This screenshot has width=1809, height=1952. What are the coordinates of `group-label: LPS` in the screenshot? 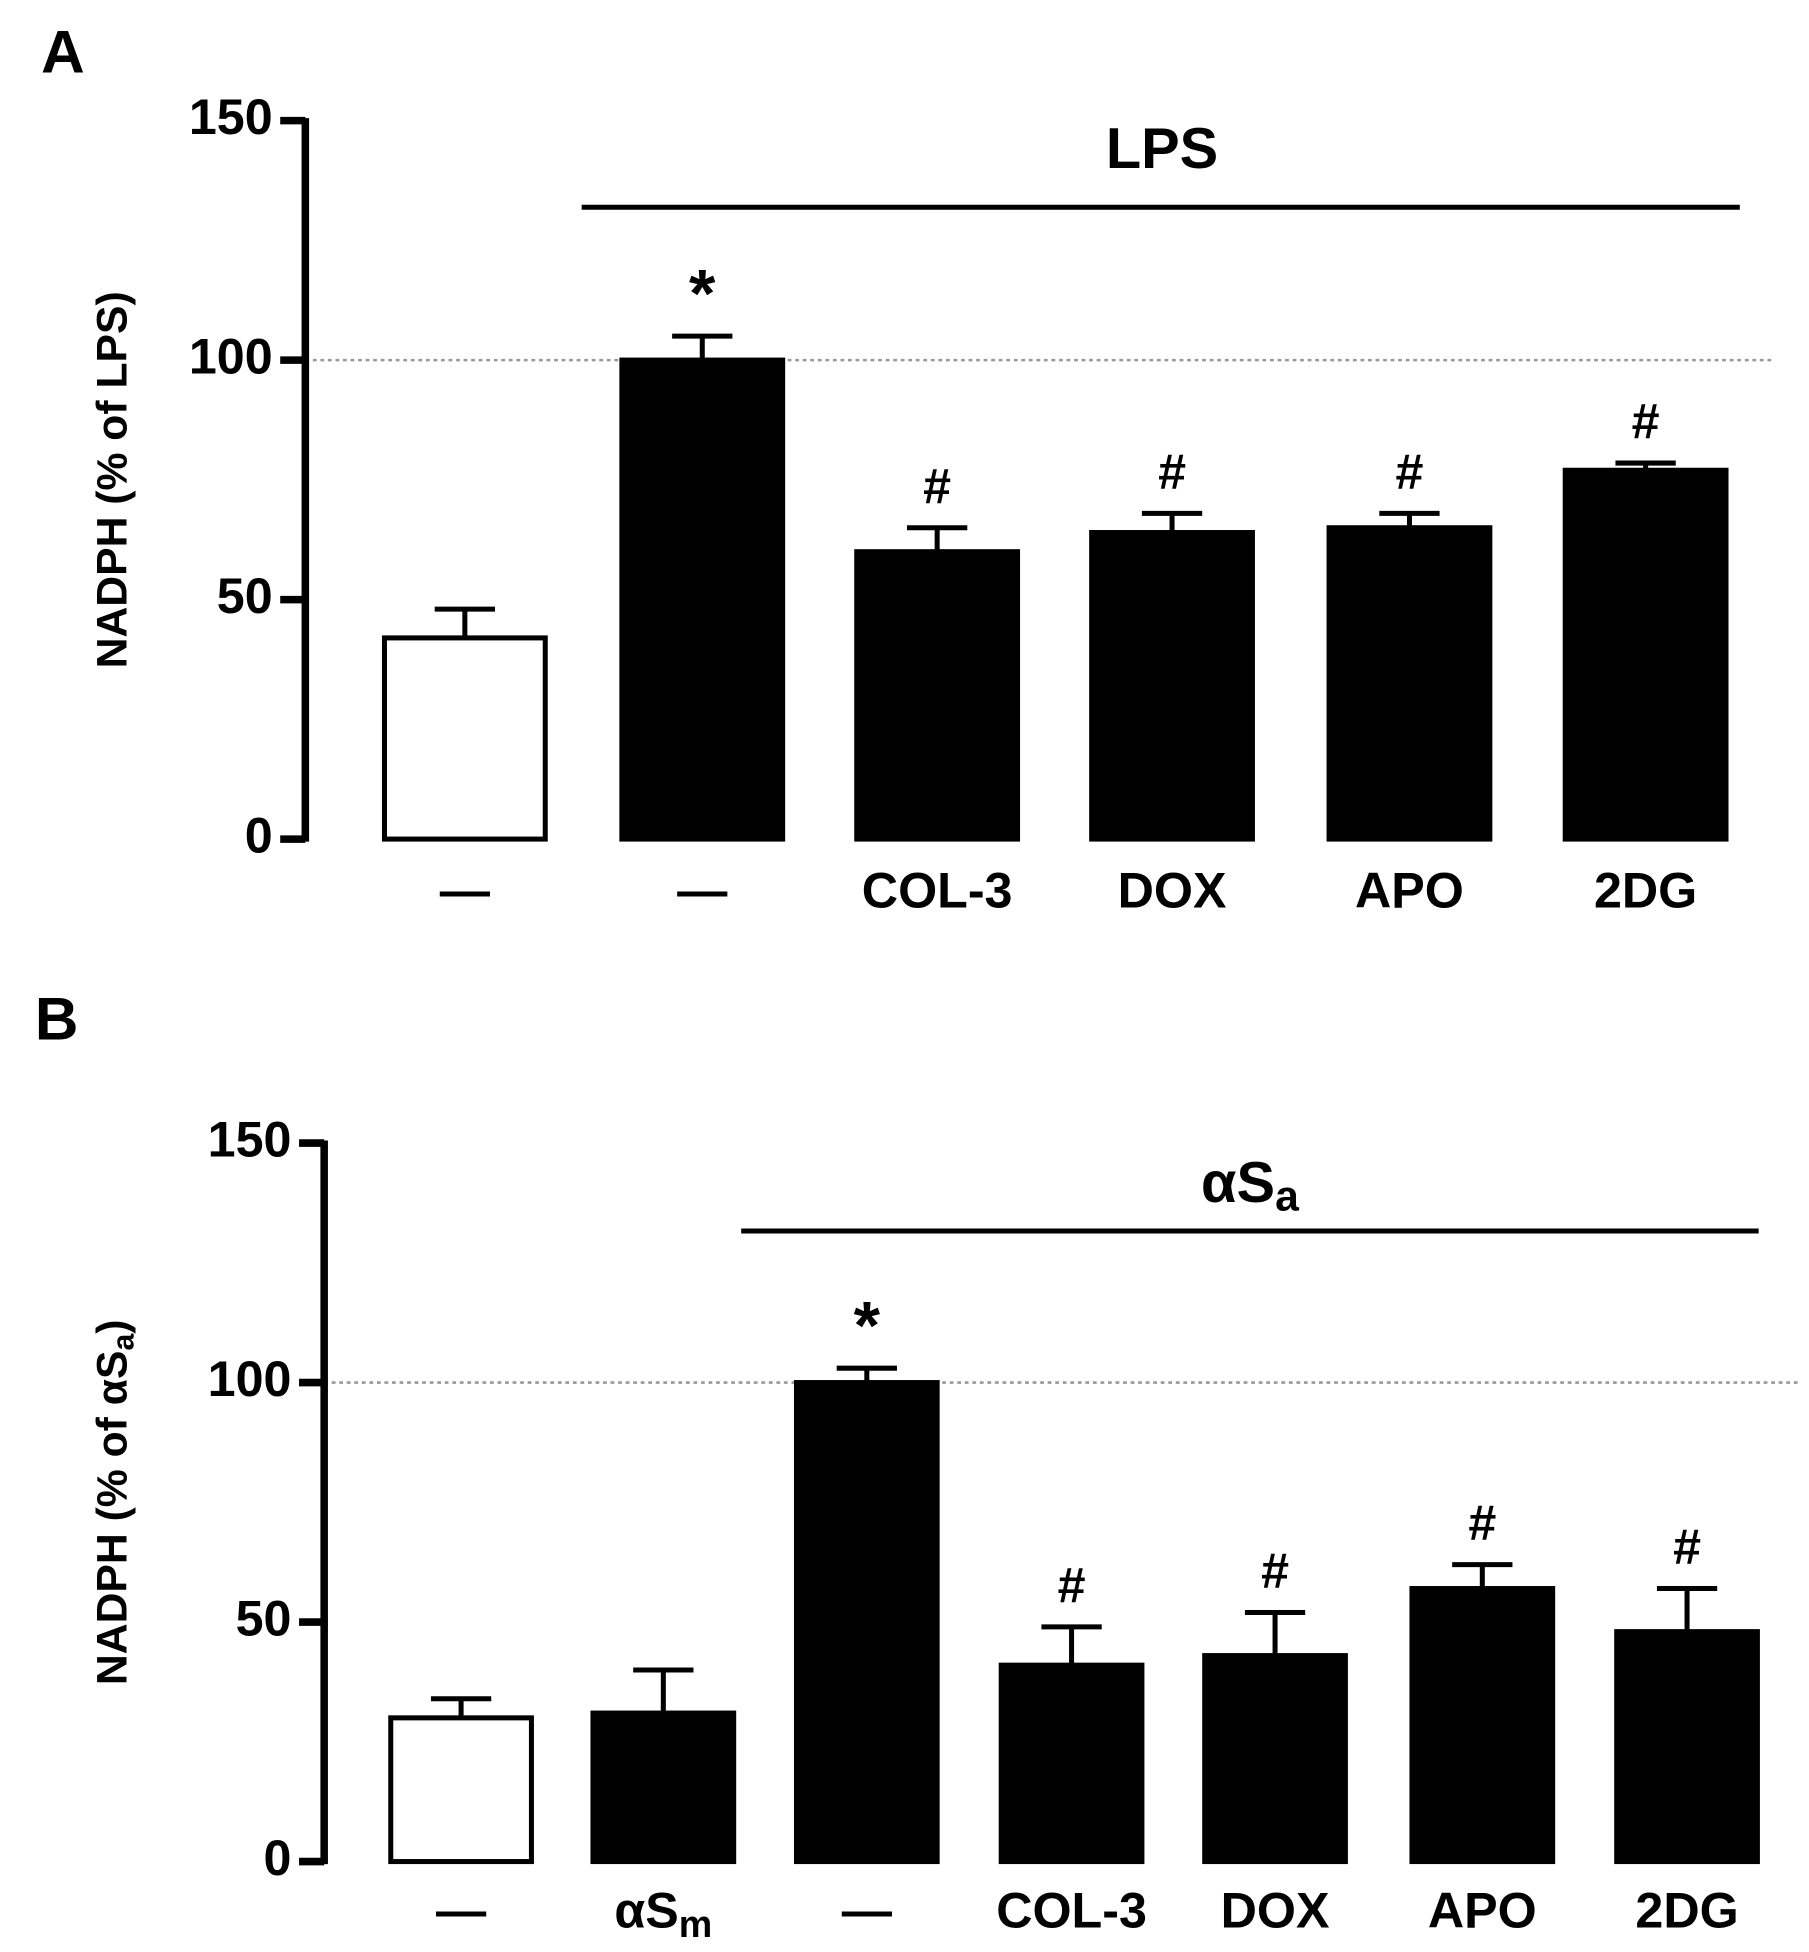 It's located at (1162, 150).